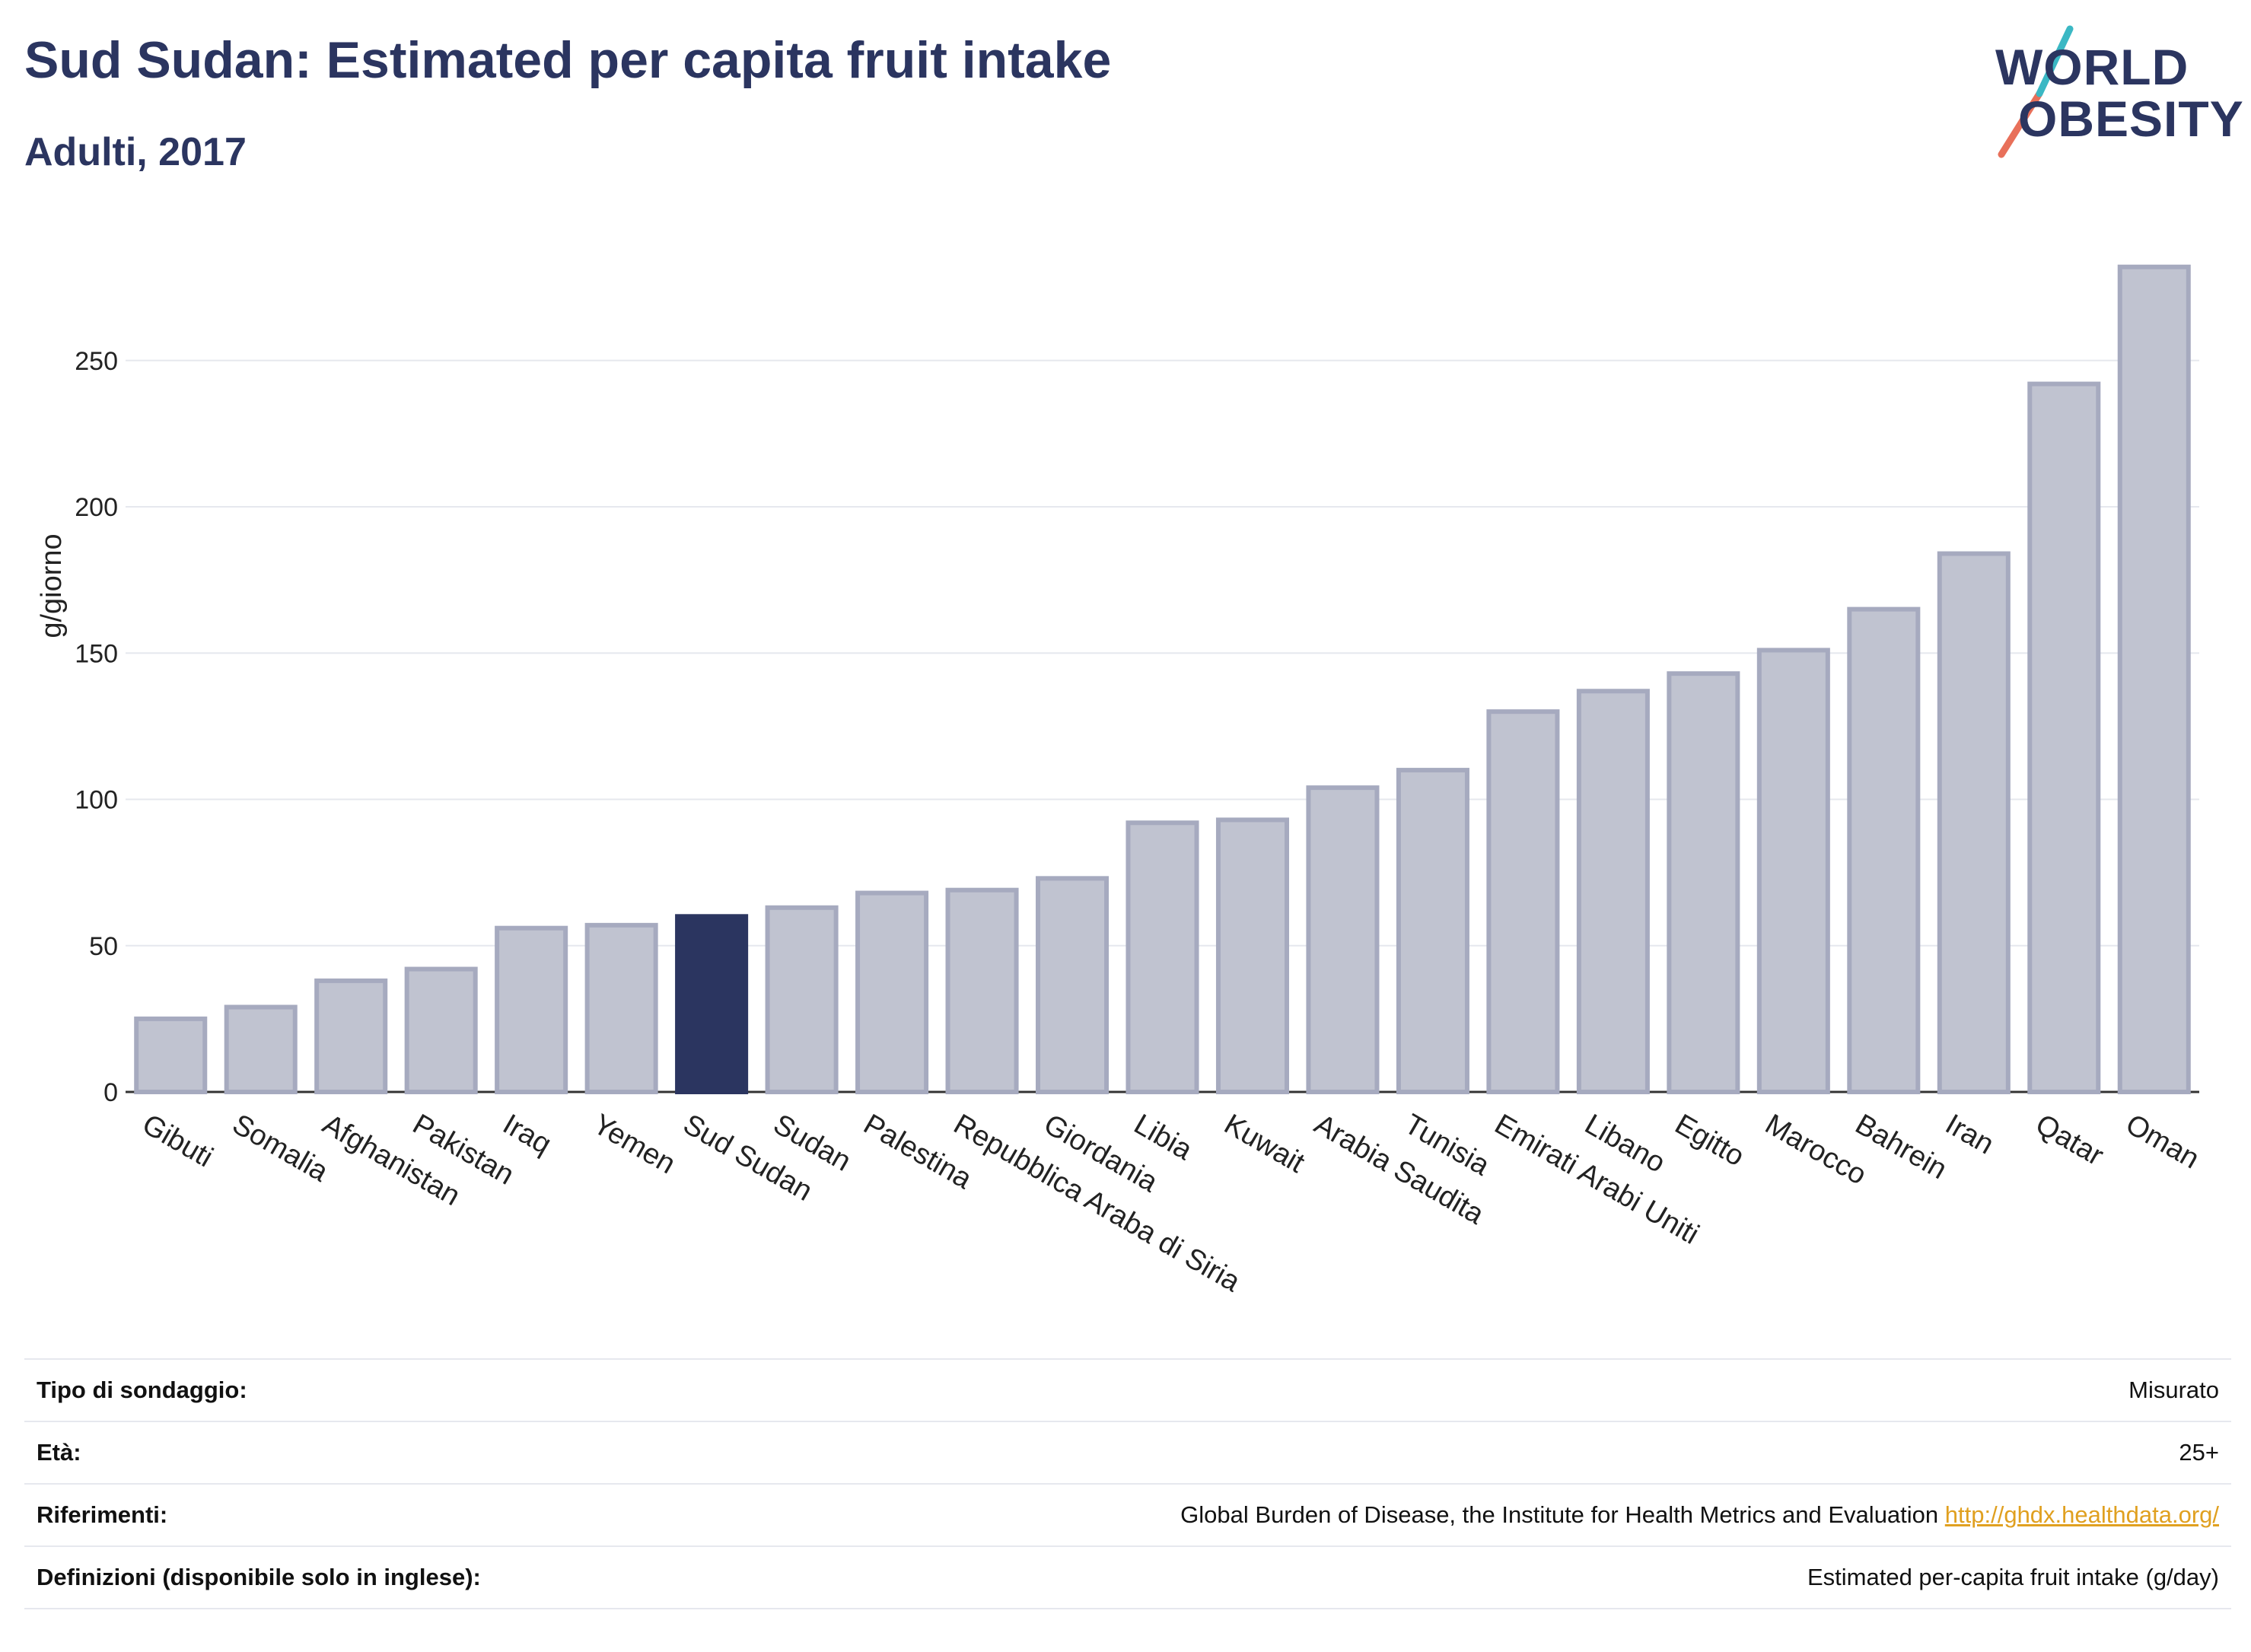 The height and width of the screenshot is (1652, 2251). I want to click on y-tick-label: 200, so click(96, 507).